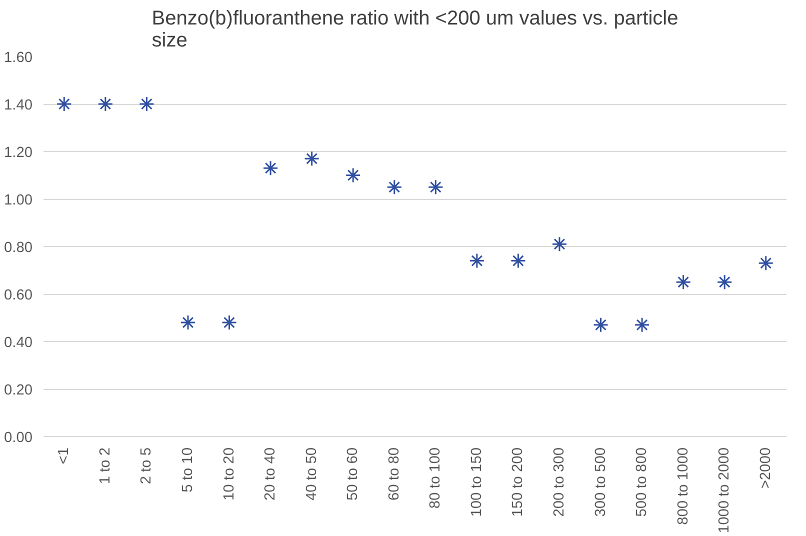  What do you see at coordinates (683, 486) in the screenshot?
I see `x-tick-label: 800 to 1000` at bounding box center [683, 486].